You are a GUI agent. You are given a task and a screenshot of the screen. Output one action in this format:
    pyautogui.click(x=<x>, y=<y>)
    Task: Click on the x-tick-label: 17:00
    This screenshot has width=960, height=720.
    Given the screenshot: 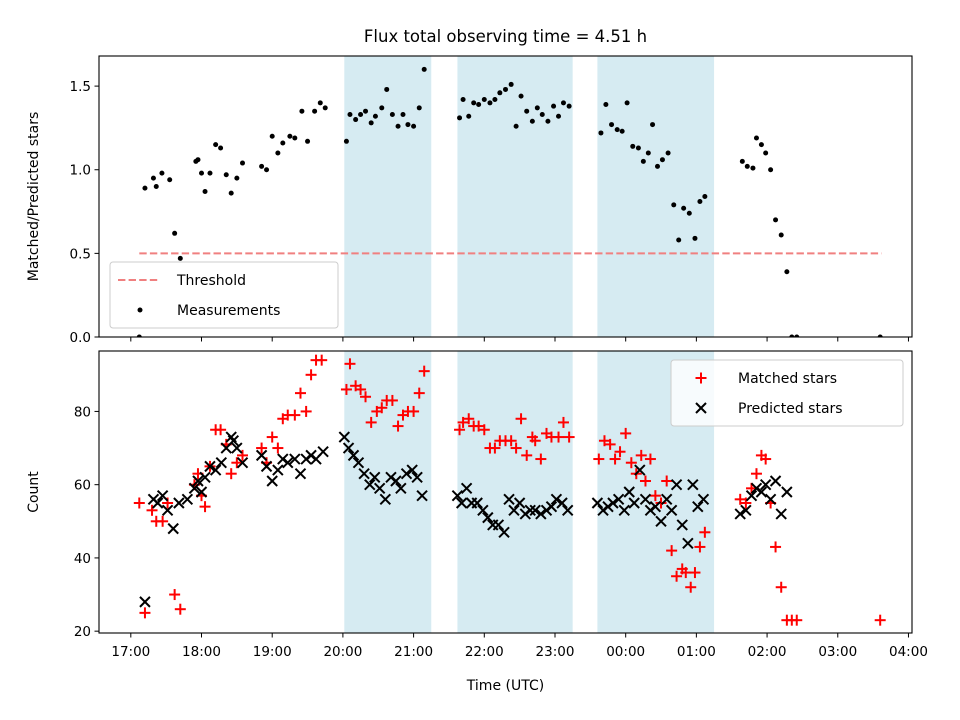 What is the action you would take?
    pyautogui.click(x=130, y=652)
    